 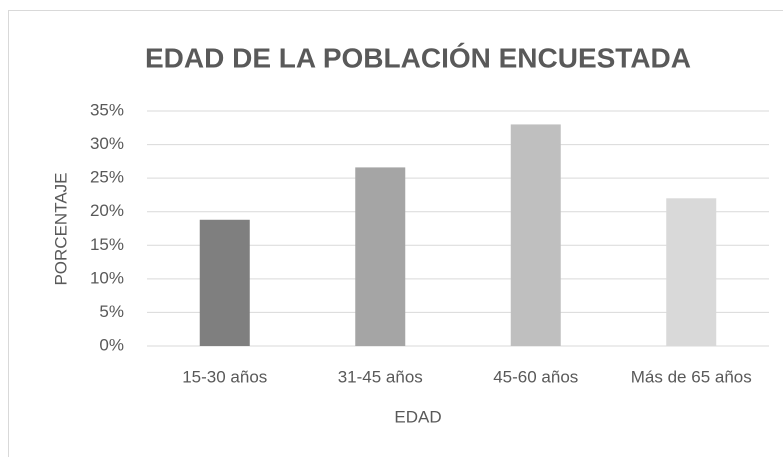 What do you see at coordinates (111, 344) in the screenshot?
I see `y-tick-label: 0%` at bounding box center [111, 344].